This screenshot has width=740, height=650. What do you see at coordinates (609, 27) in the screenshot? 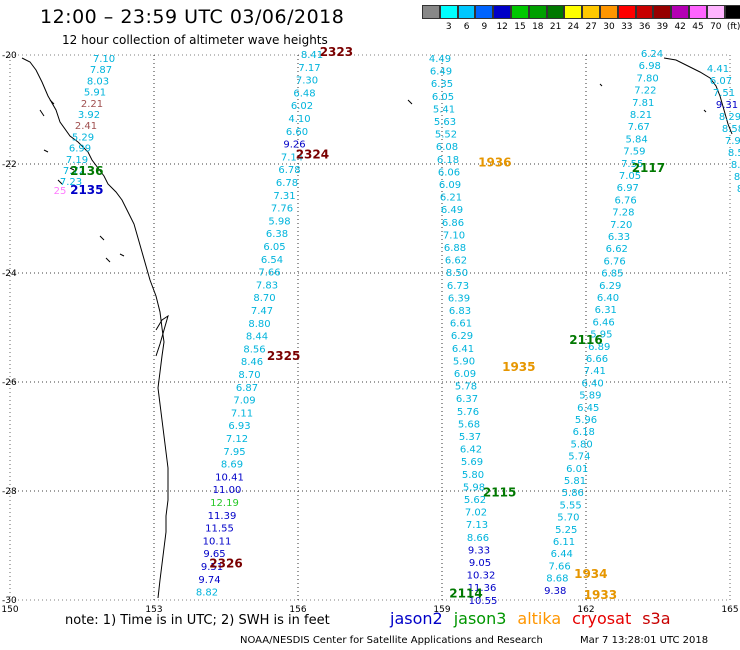
I see `legend-label: 30` at bounding box center [609, 27].